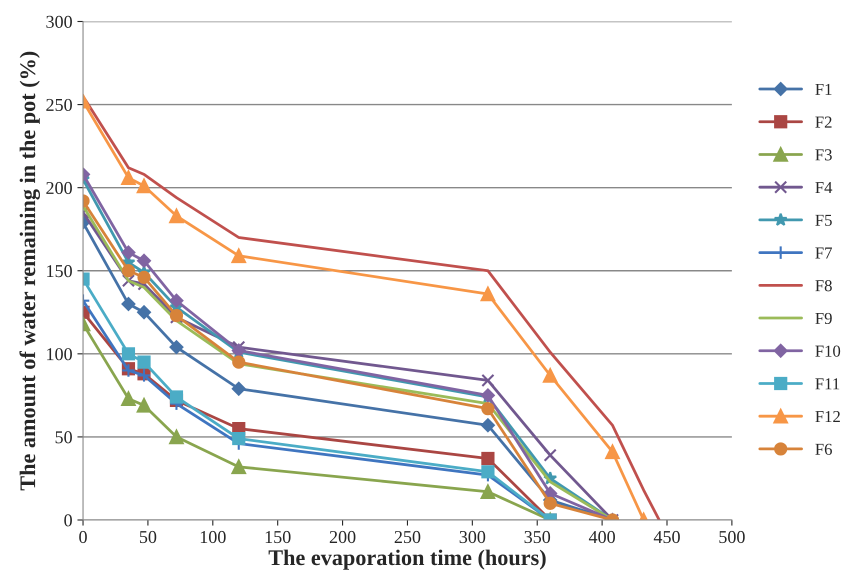  What do you see at coordinates (823, 286) in the screenshot?
I see `legend-label: F8` at bounding box center [823, 286].